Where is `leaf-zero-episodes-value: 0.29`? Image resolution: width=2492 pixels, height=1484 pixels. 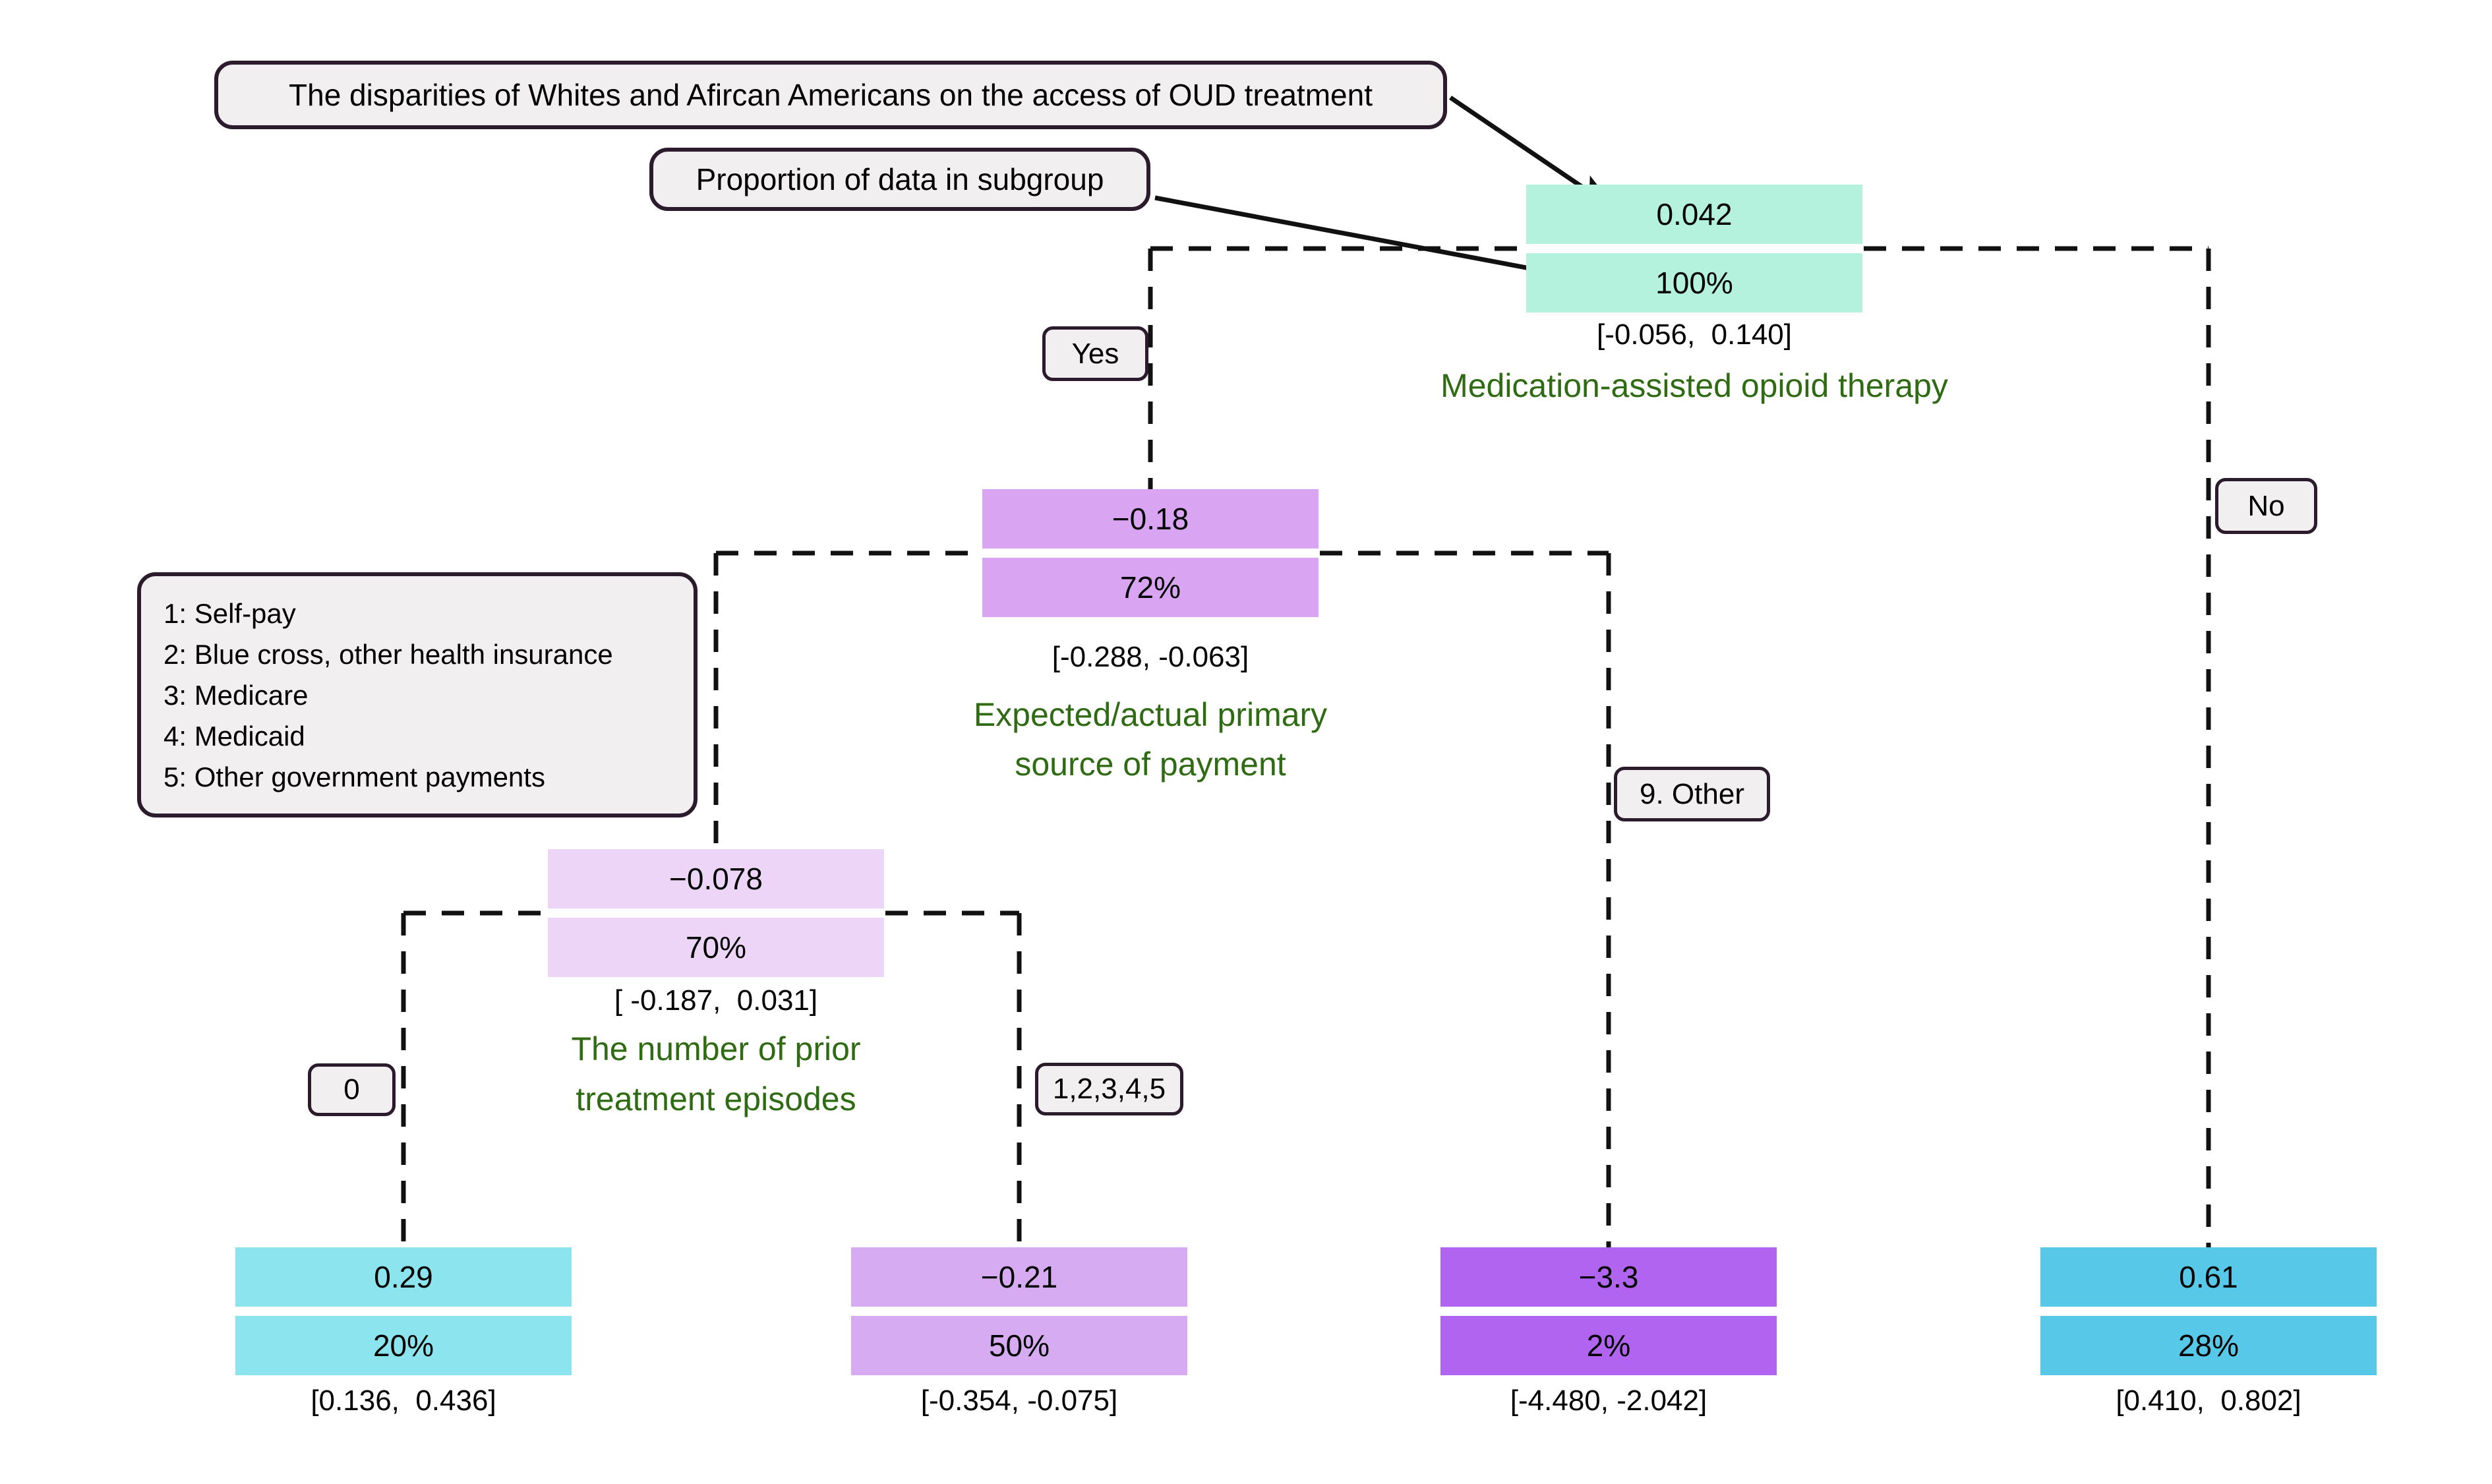
leaf-zero-episodes-value: 0.29 is located at coordinates (403, 1277).